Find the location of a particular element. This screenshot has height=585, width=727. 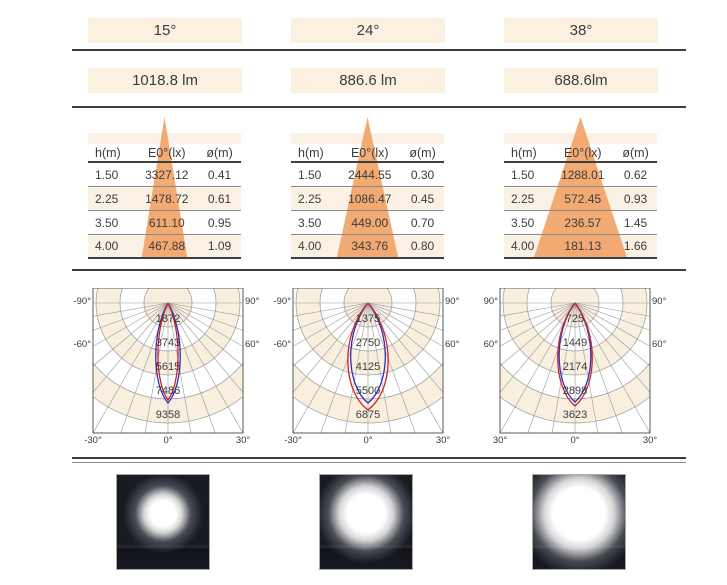

table-cell: 181.13 is located at coordinates (583, 246).